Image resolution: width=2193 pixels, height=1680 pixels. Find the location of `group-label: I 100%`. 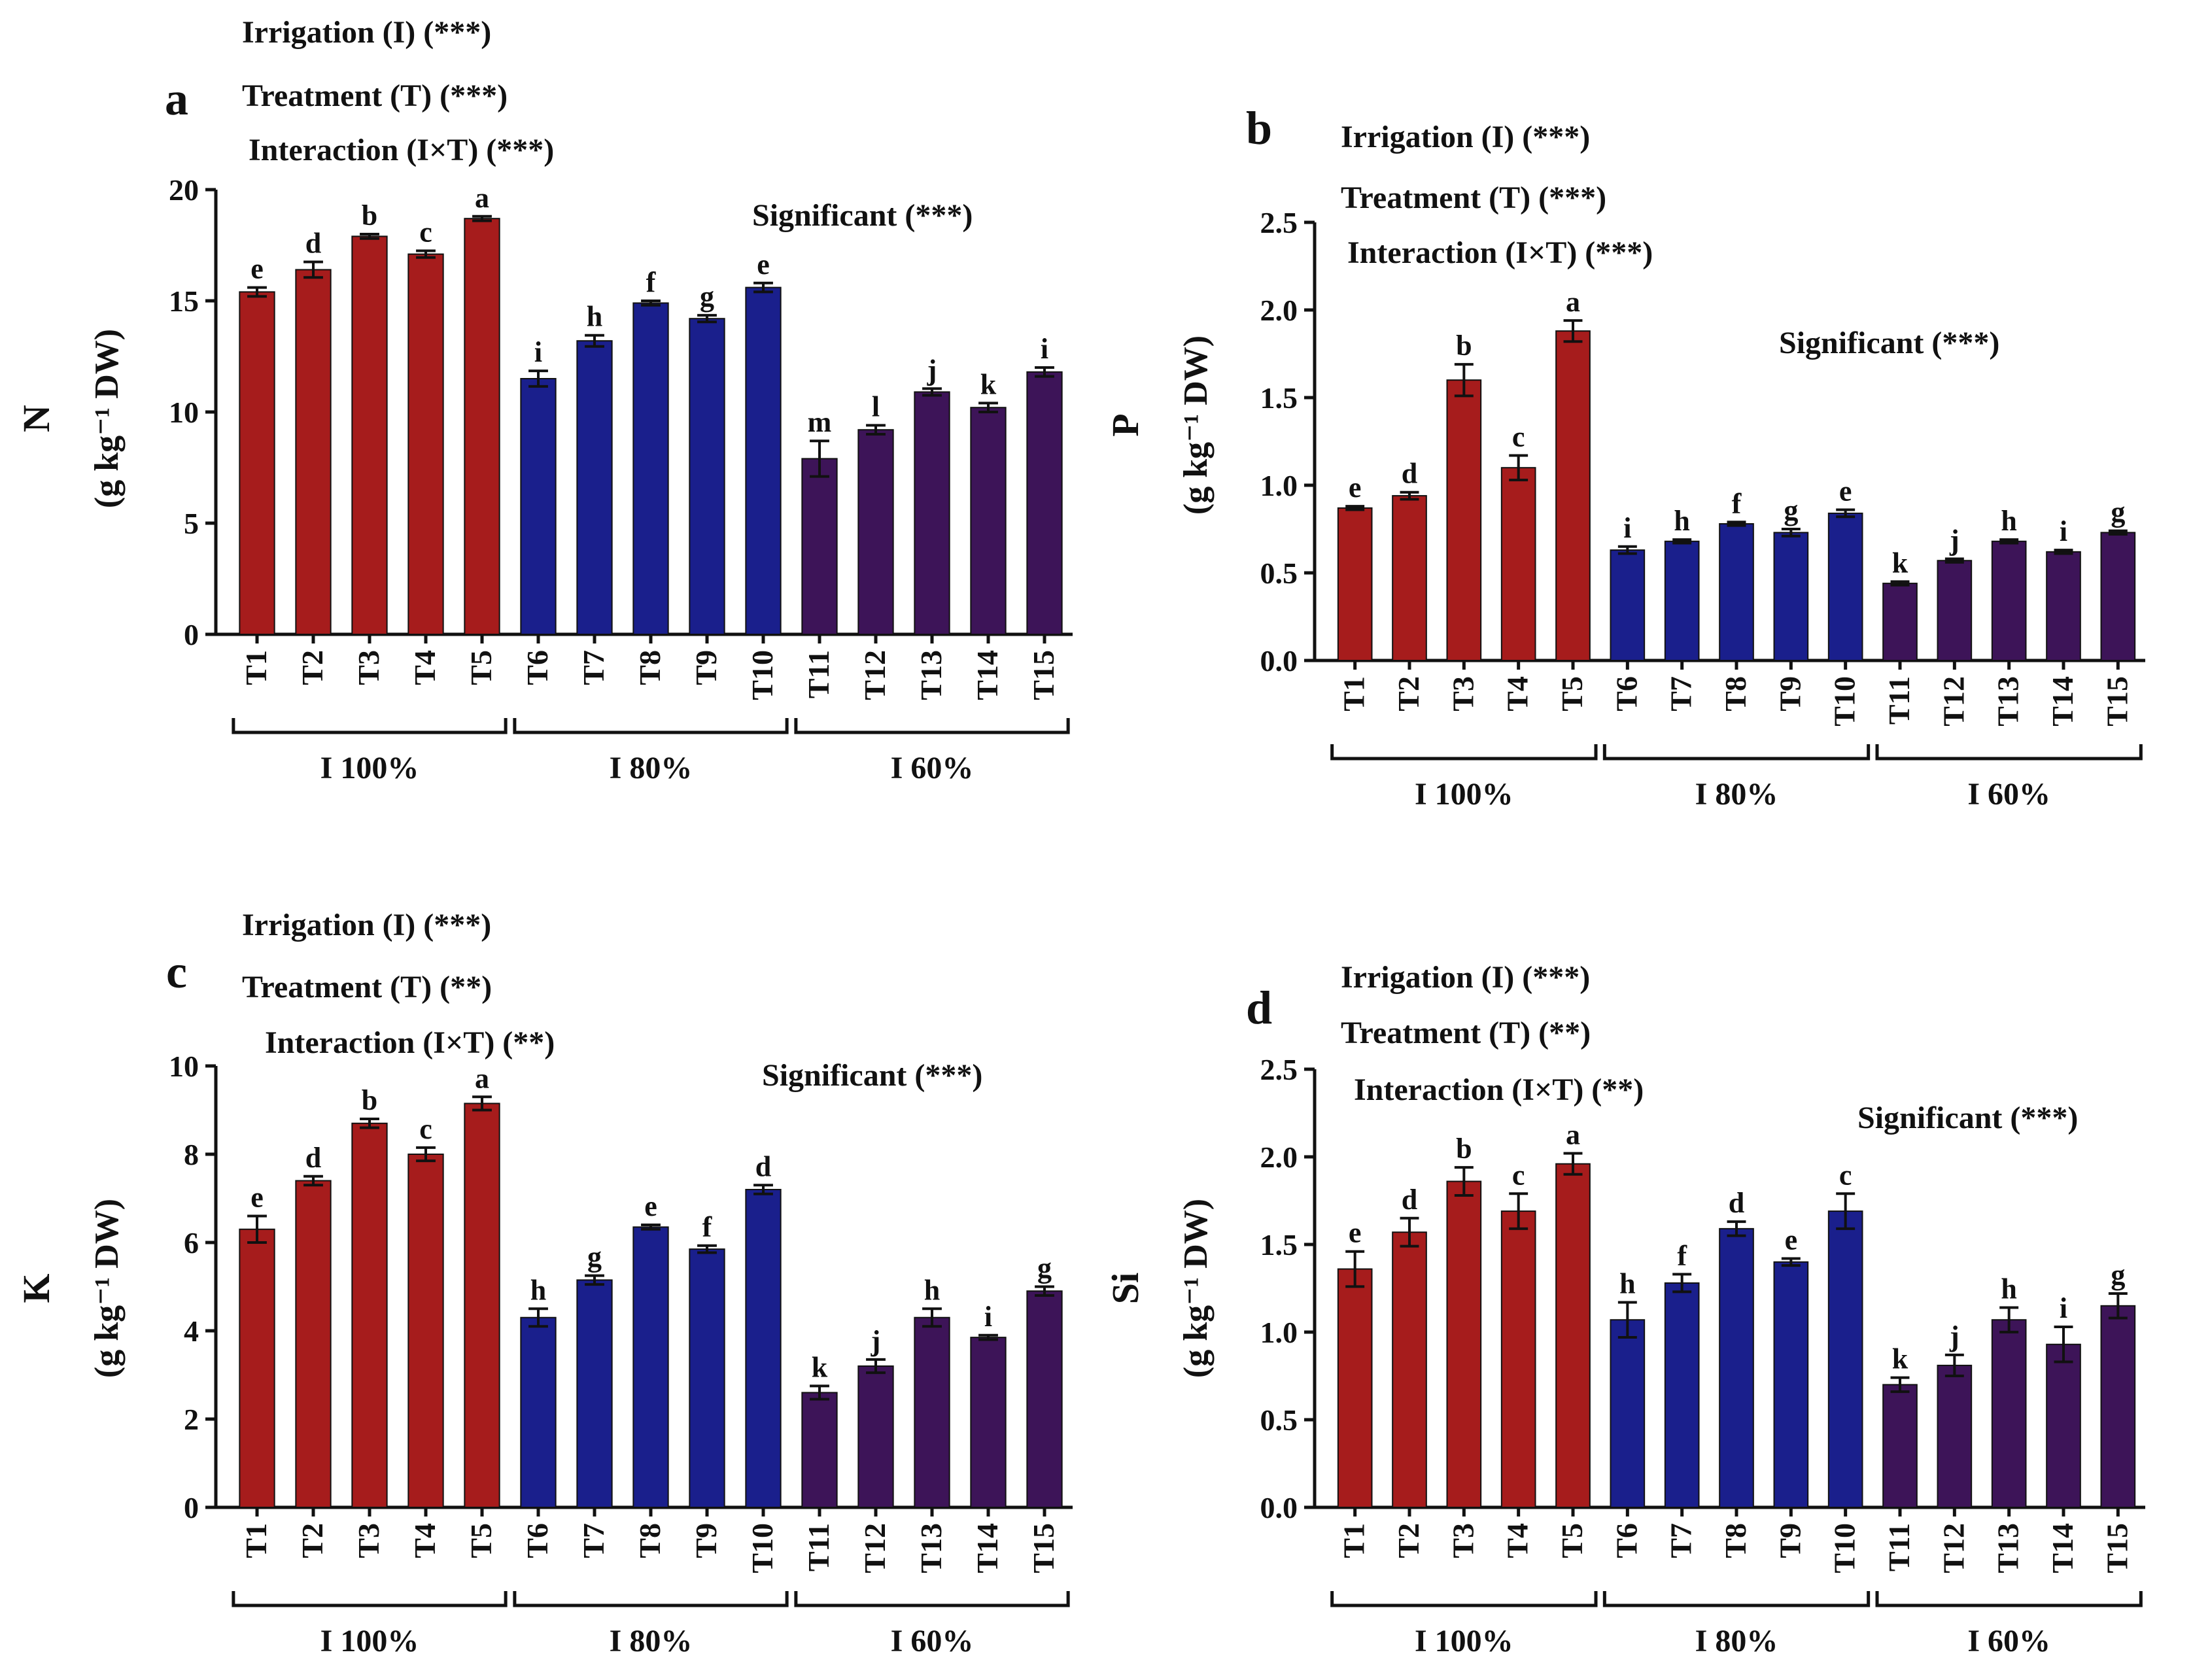

group-label: I 100% is located at coordinates (369, 1641).